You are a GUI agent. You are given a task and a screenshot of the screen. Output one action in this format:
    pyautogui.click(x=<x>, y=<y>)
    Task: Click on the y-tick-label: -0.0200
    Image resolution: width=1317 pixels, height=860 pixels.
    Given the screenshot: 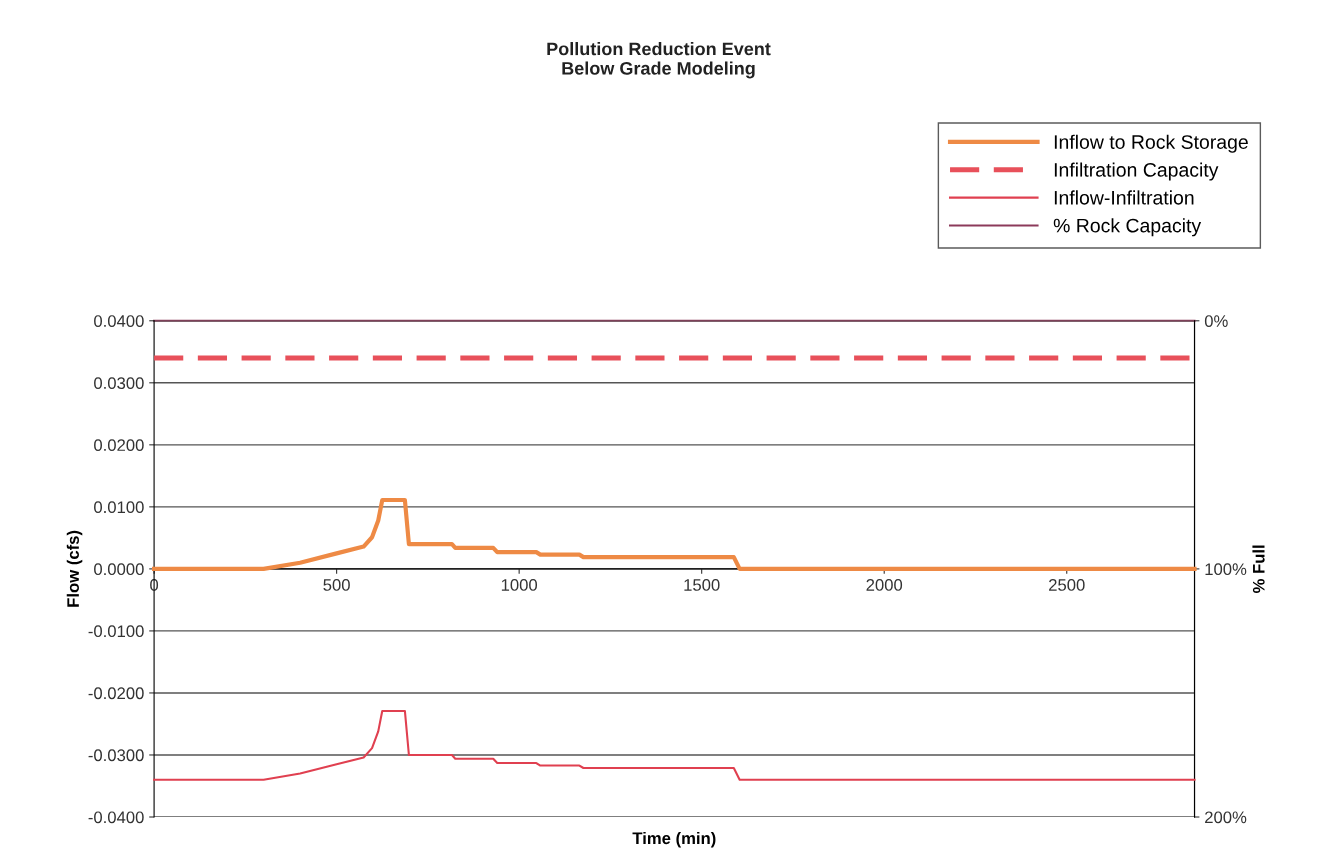 What is the action you would take?
    pyautogui.click(x=116, y=693)
    